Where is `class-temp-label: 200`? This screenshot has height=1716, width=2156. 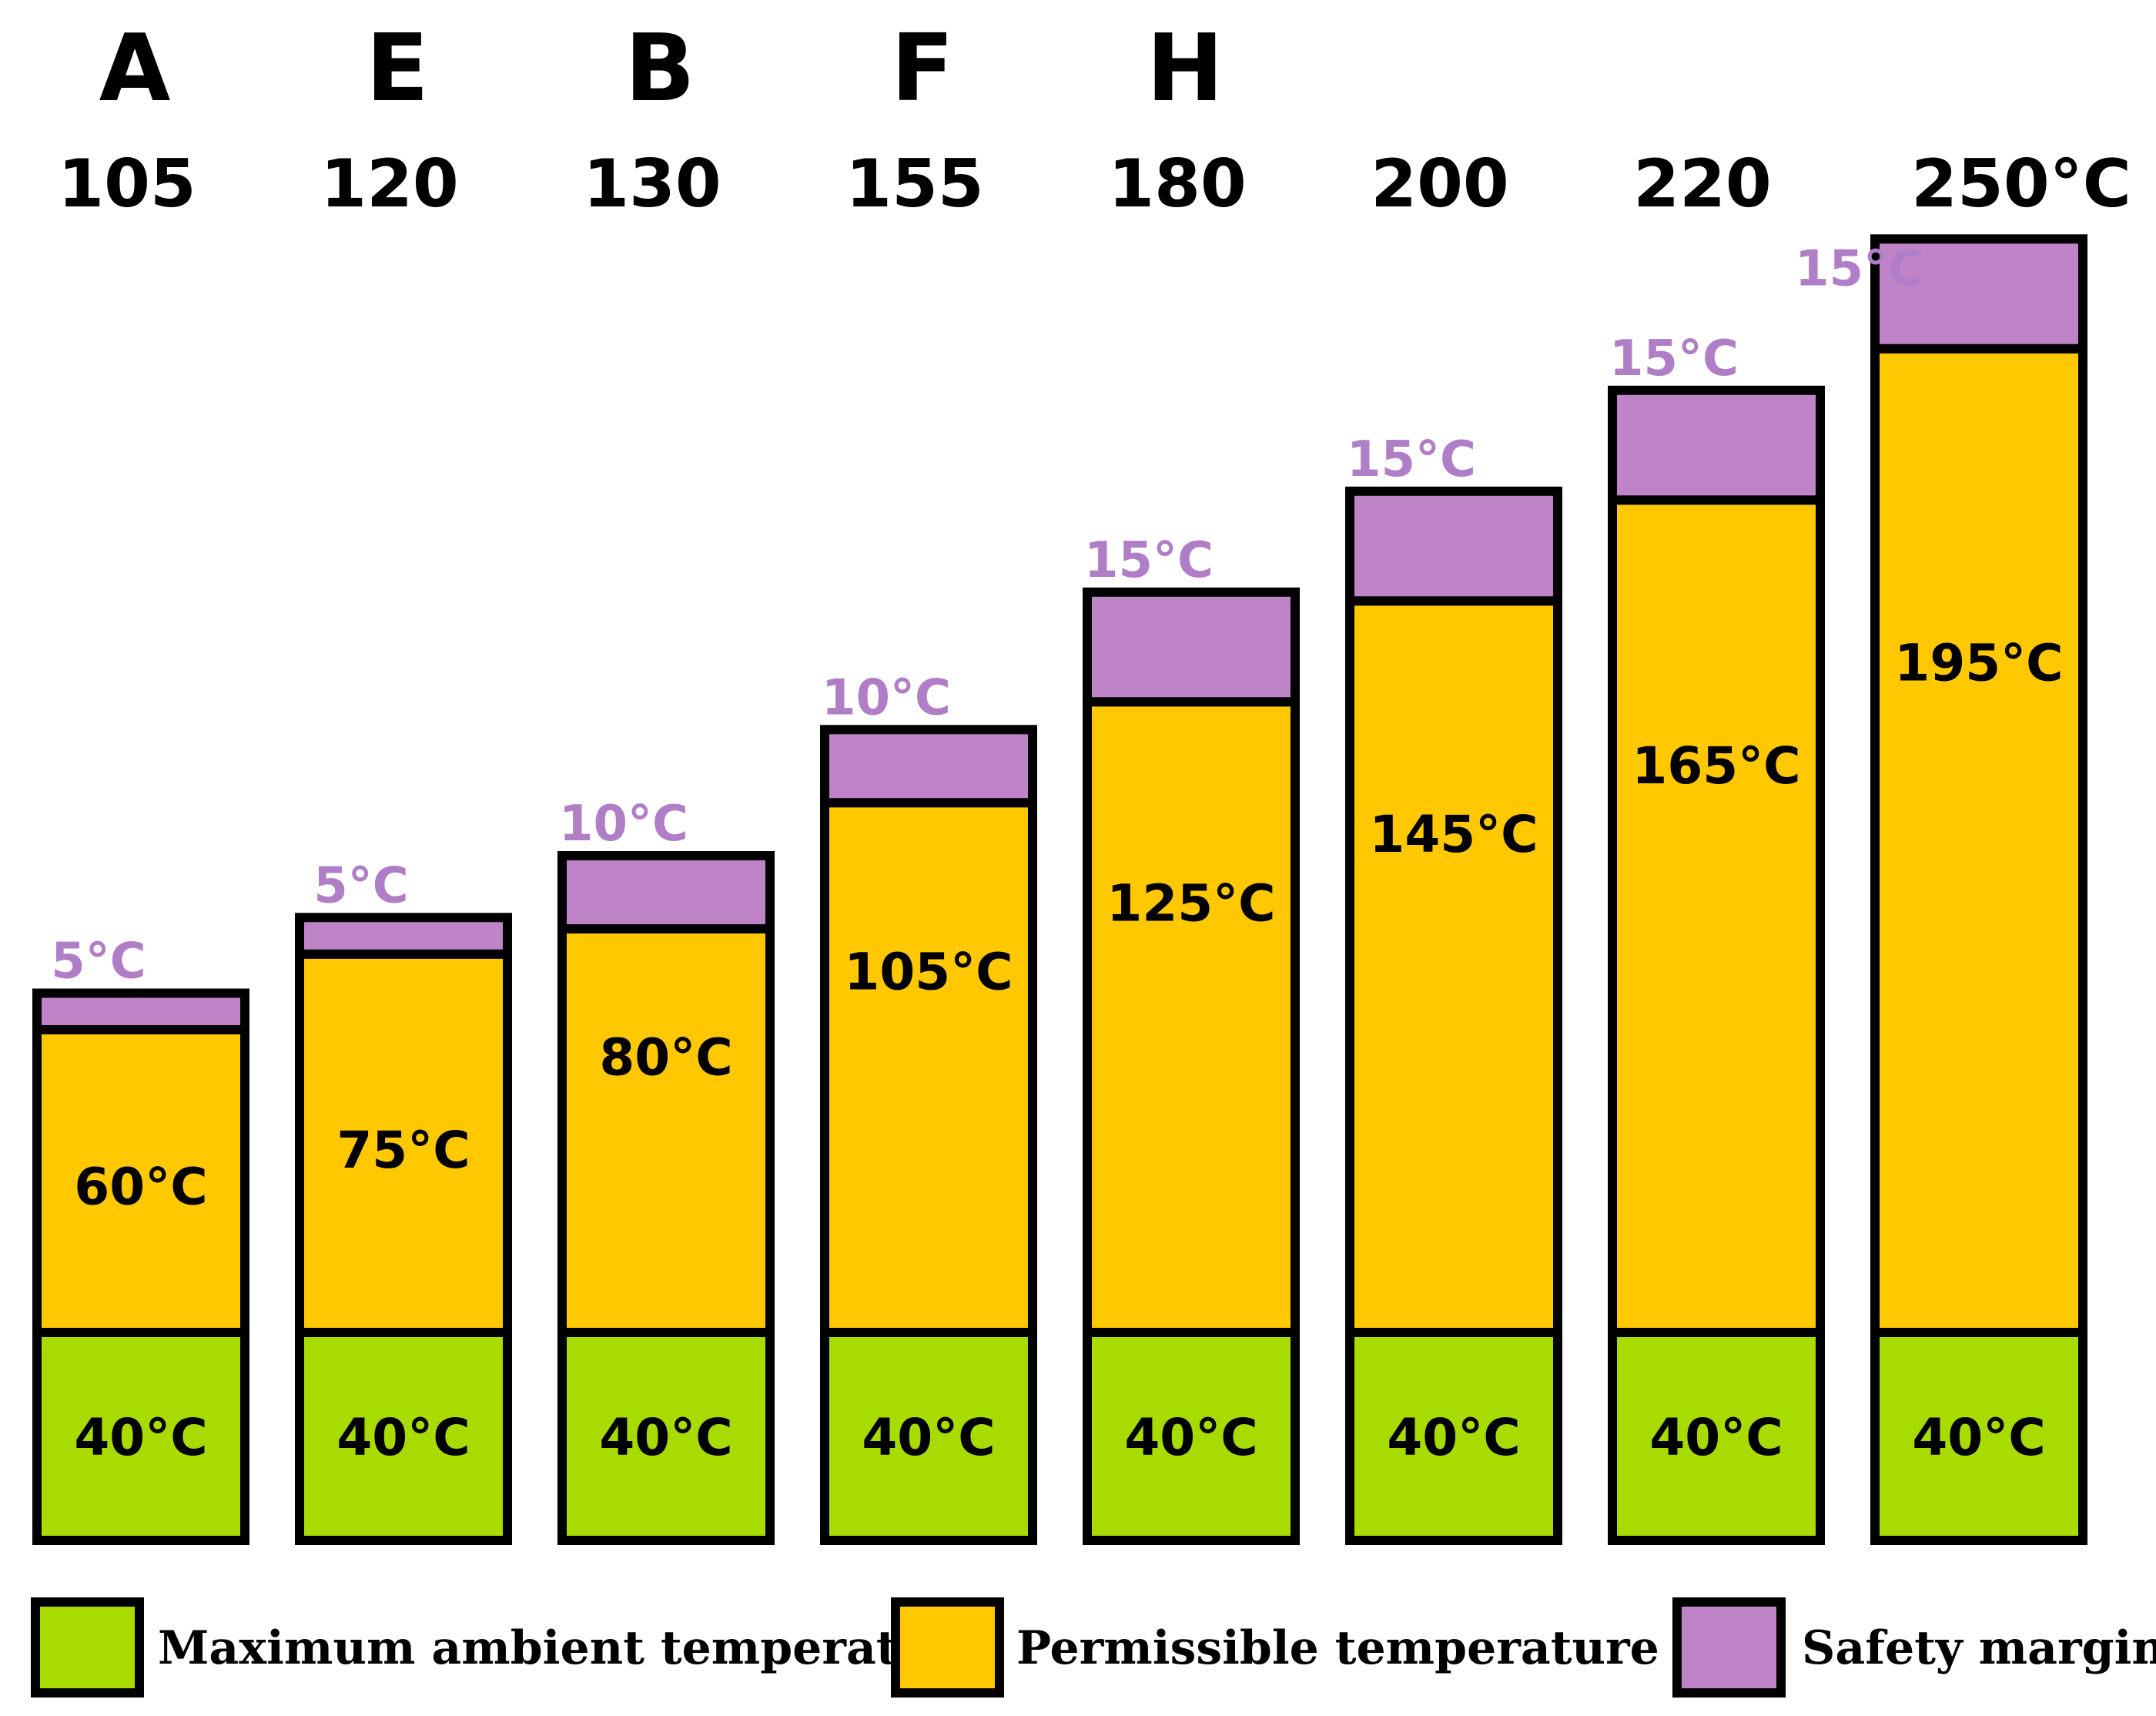
class-temp-label: 200 is located at coordinates (1440, 184).